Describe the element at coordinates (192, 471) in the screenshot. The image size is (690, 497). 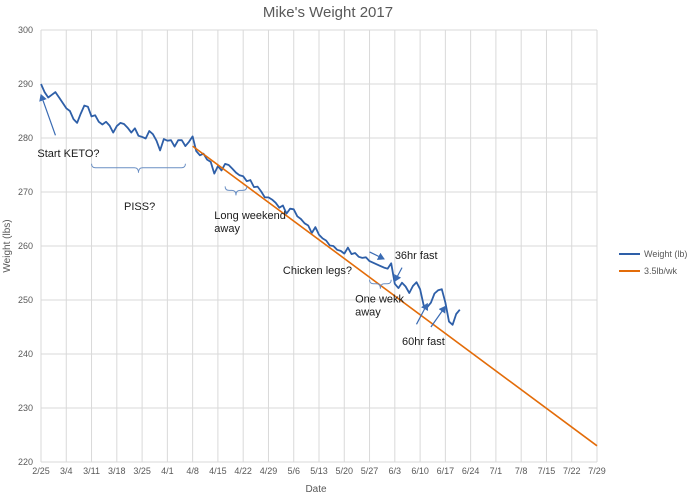
I see `x-tick-label: 4/8` at that location.